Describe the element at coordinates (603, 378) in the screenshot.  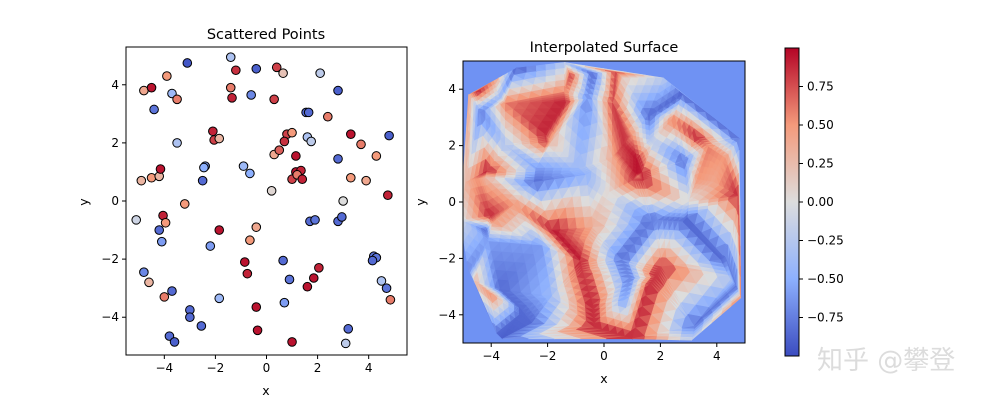
I see `surface-x-label: x` at that location.